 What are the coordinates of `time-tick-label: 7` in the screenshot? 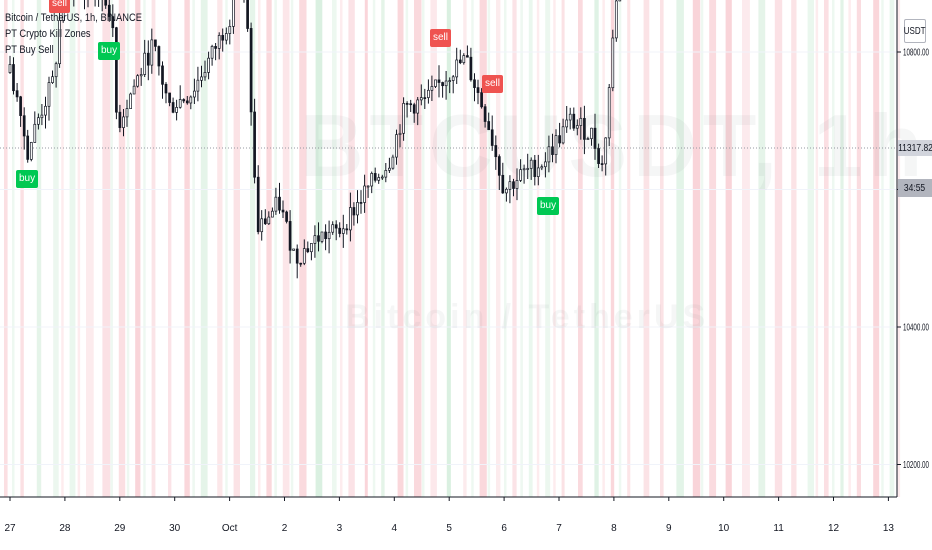 It's located at (559, 528).